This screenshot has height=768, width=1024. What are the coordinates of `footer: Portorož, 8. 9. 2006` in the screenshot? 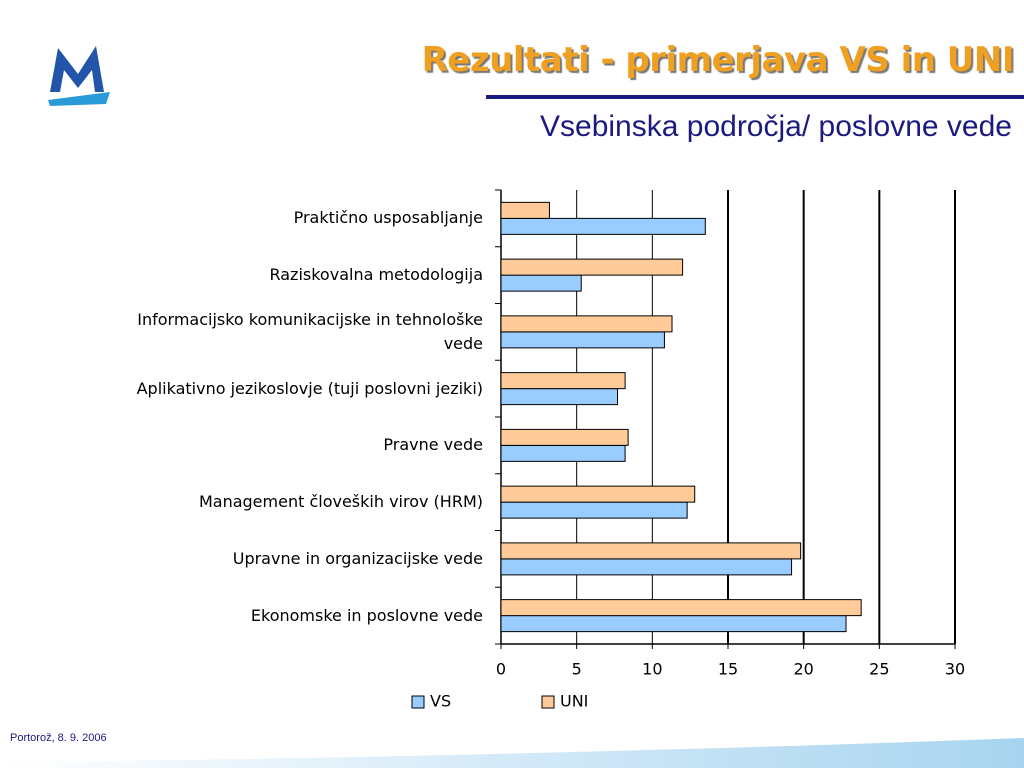 It's located at (58, 738).